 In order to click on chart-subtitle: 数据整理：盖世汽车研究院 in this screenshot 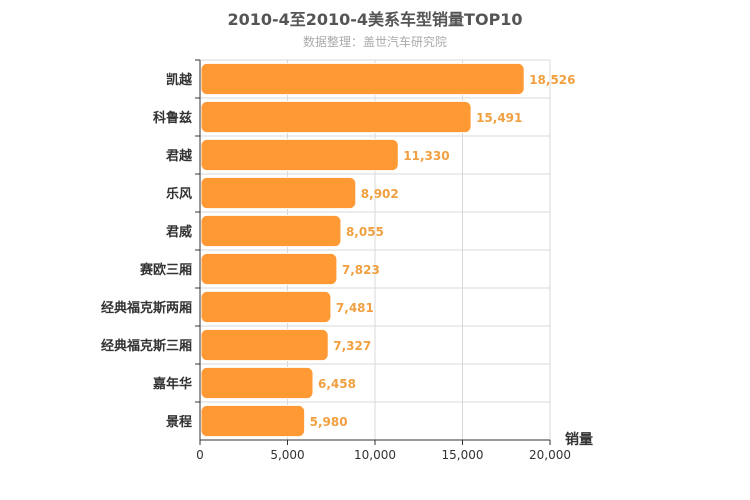, I will do `click(374, 42)`.